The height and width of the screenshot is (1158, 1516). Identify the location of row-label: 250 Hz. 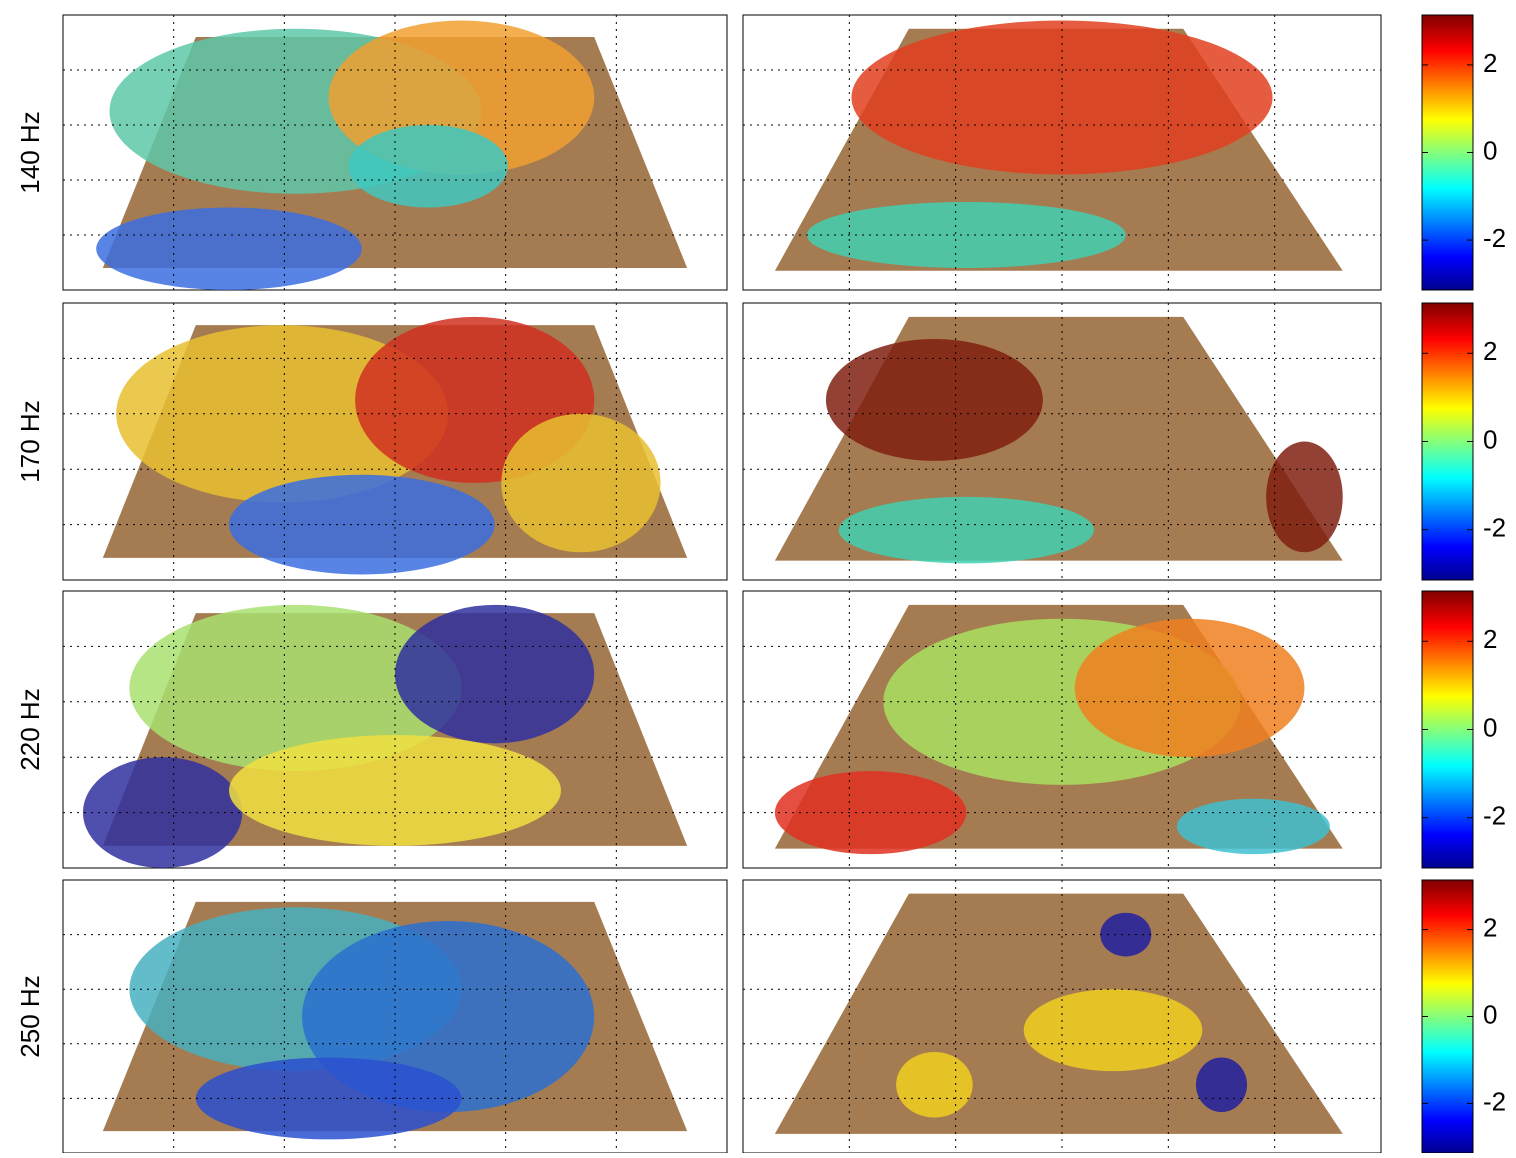
(30, 1016).